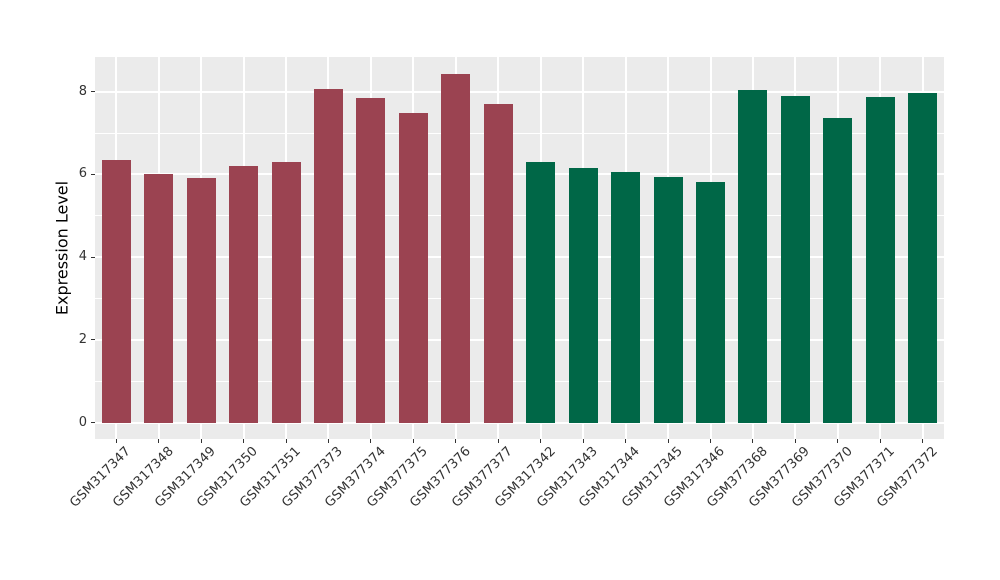  Describe the element at coordinates (371, 260) in the screenshot. I see `bar-GSM377374` at that location.